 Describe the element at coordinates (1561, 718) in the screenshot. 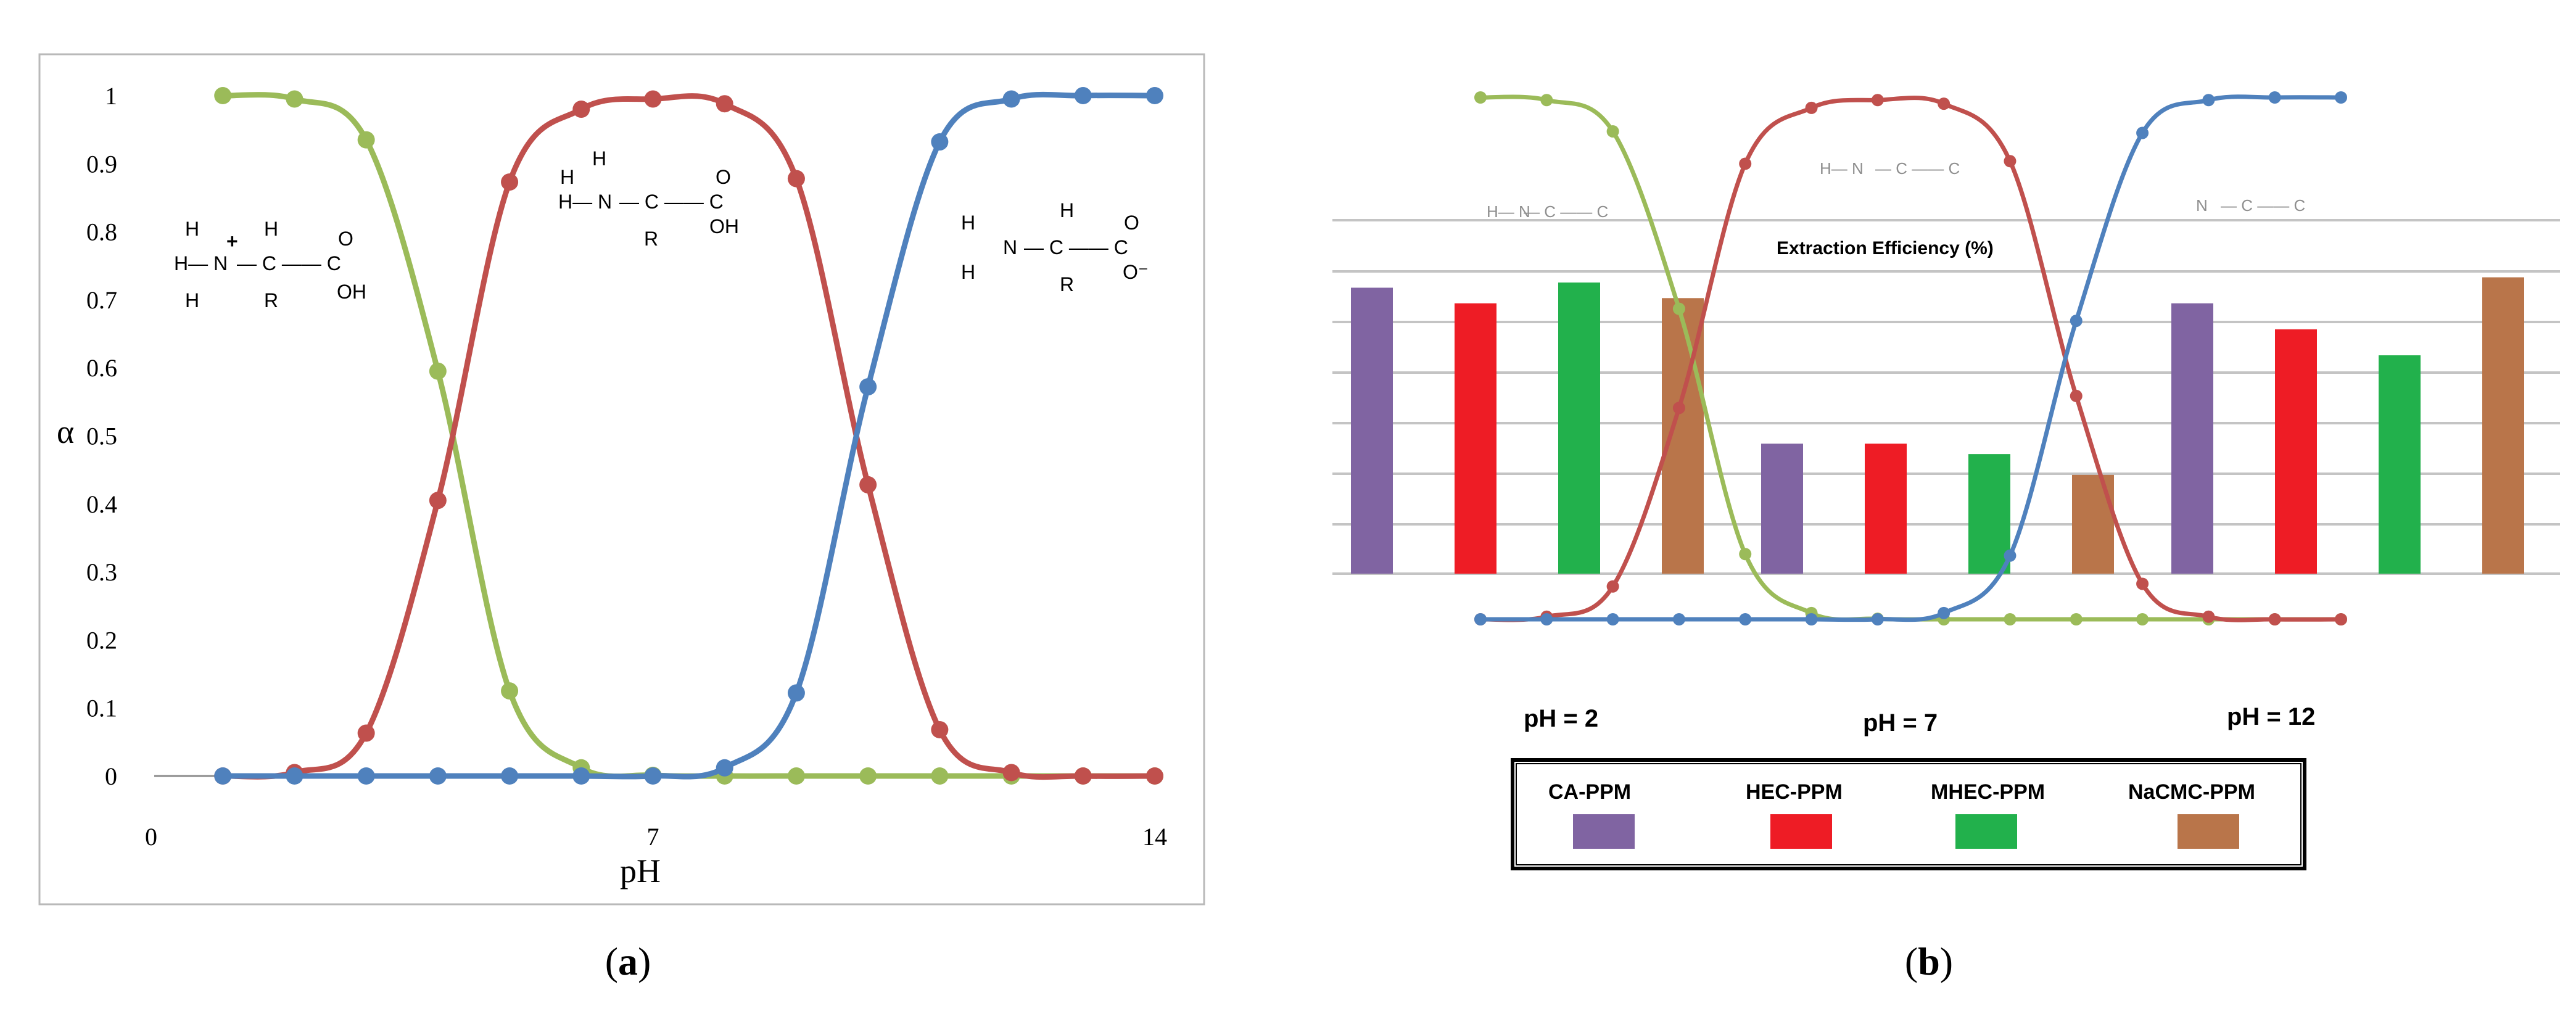

I see `b-group-label: pH = 2` at that location.